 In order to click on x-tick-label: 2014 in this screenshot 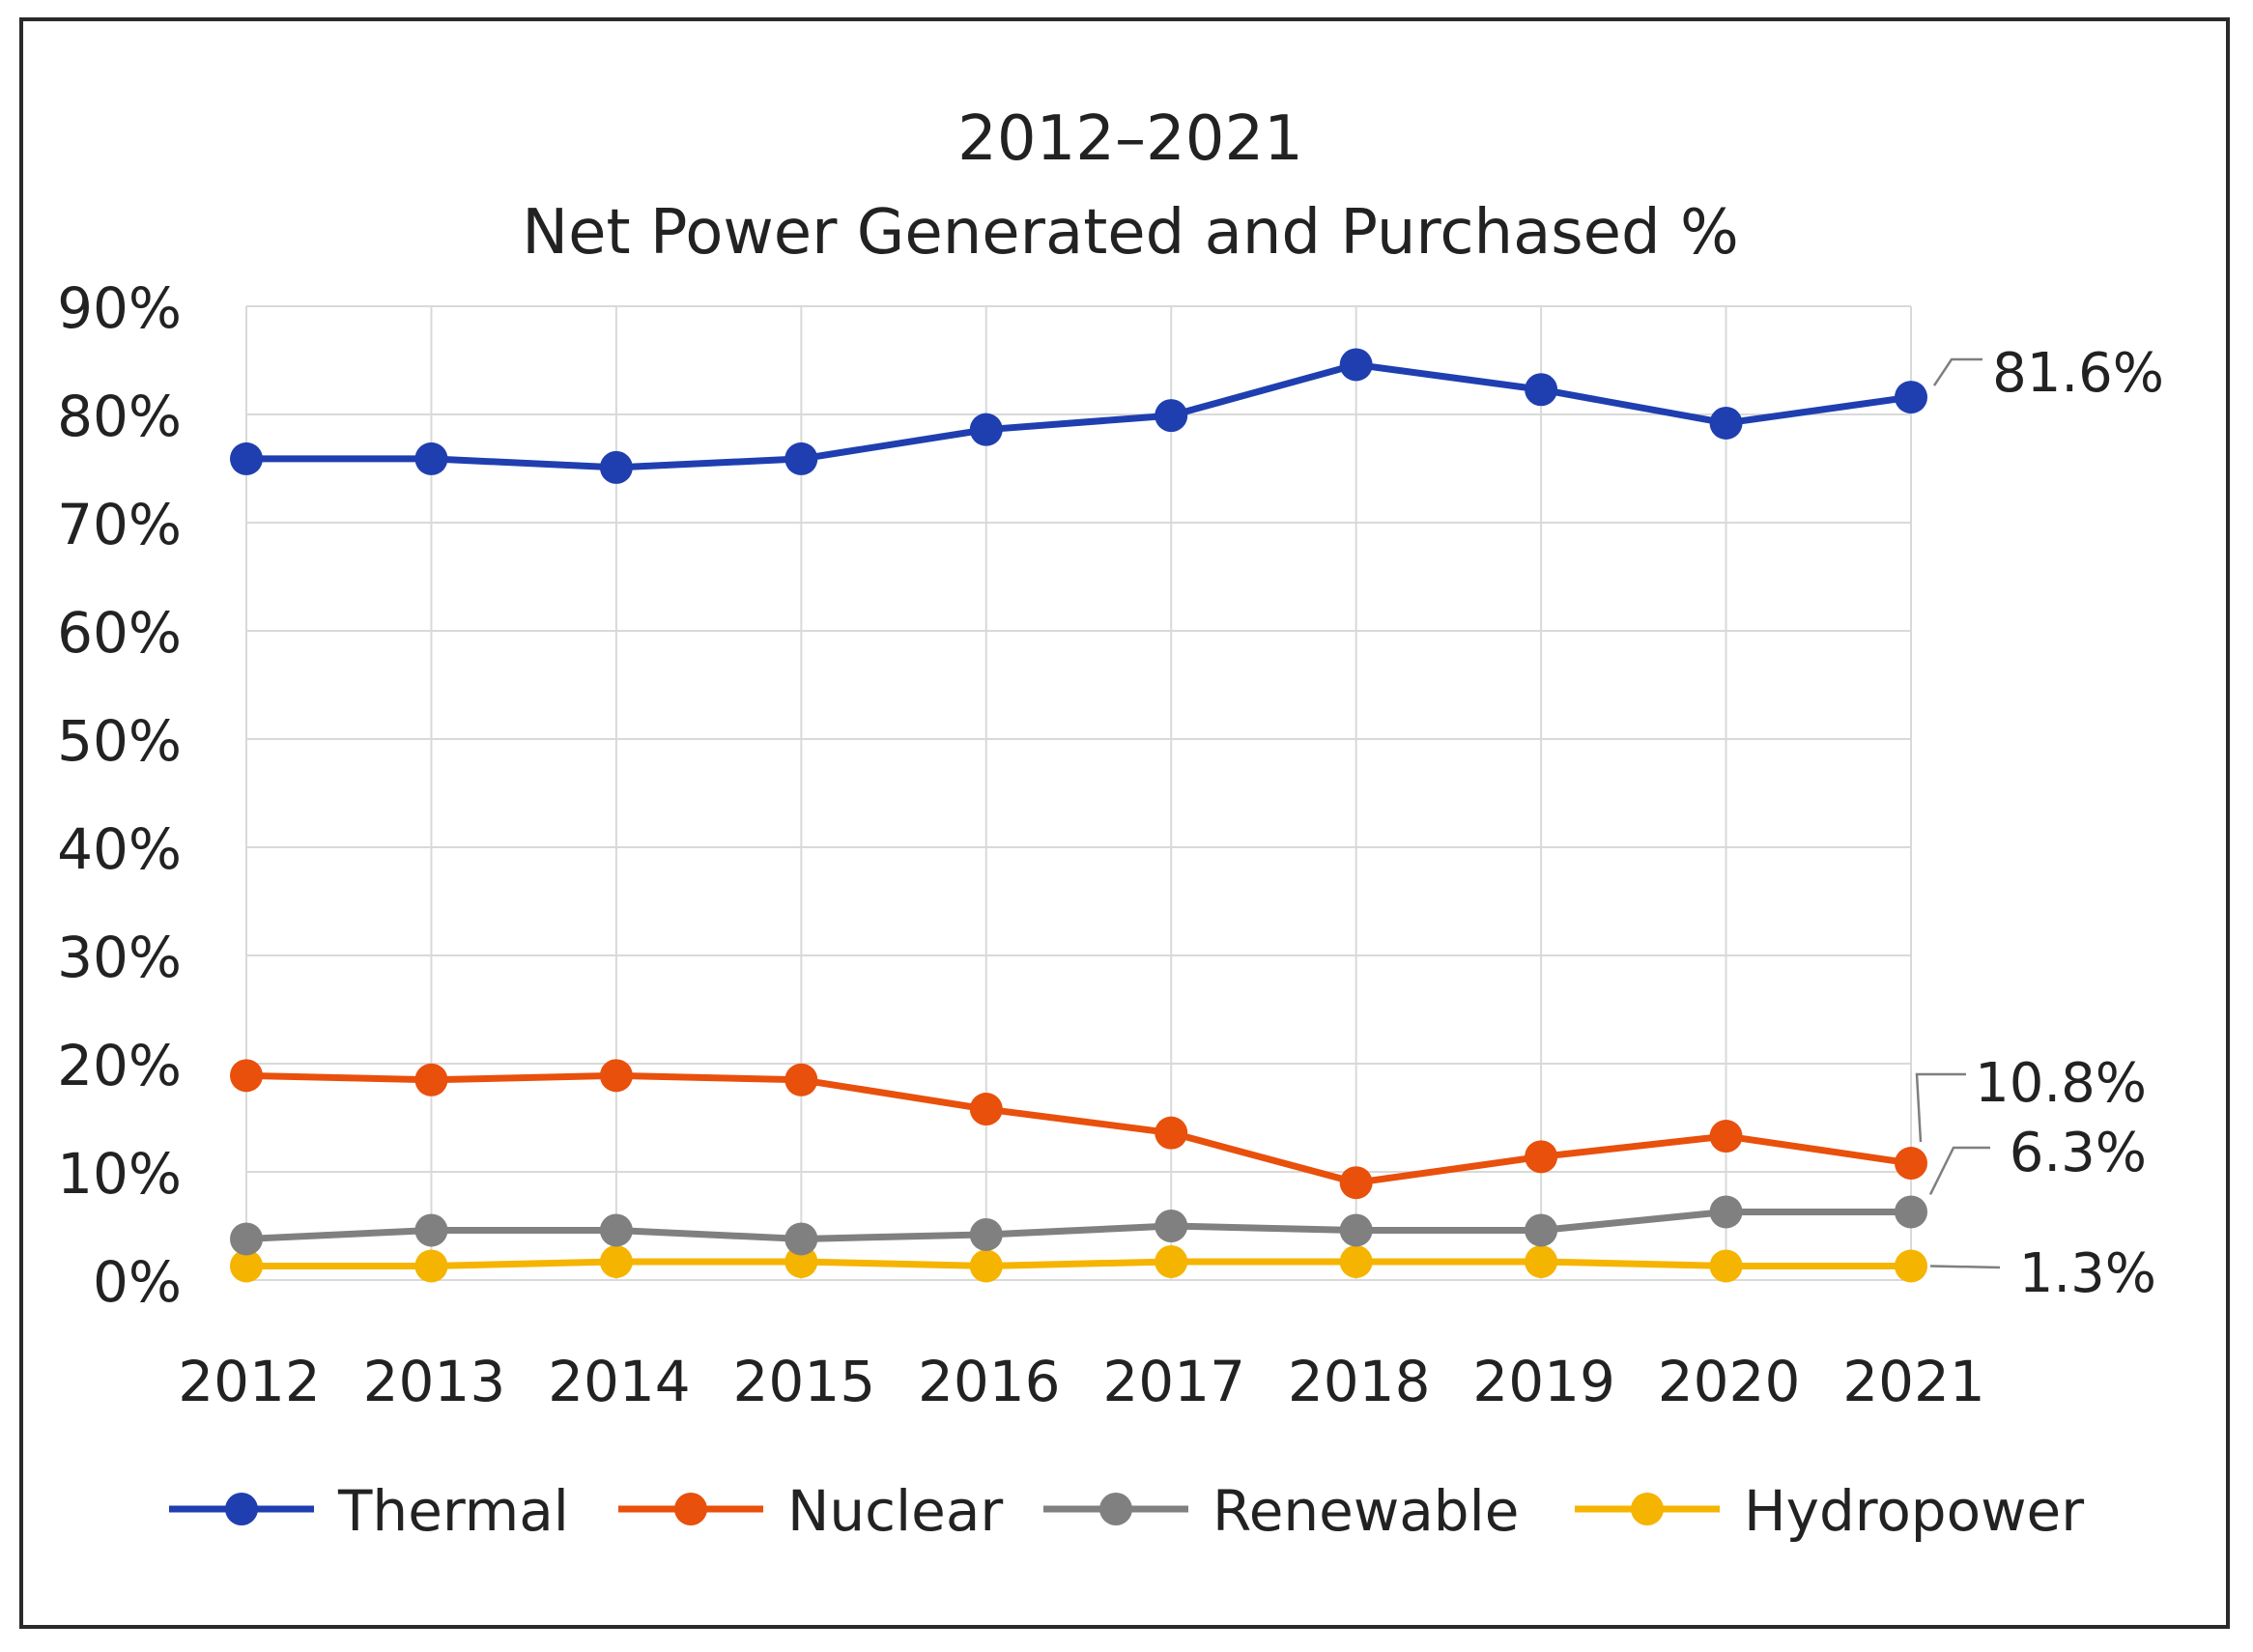, I will do `click(619, 1381)`.